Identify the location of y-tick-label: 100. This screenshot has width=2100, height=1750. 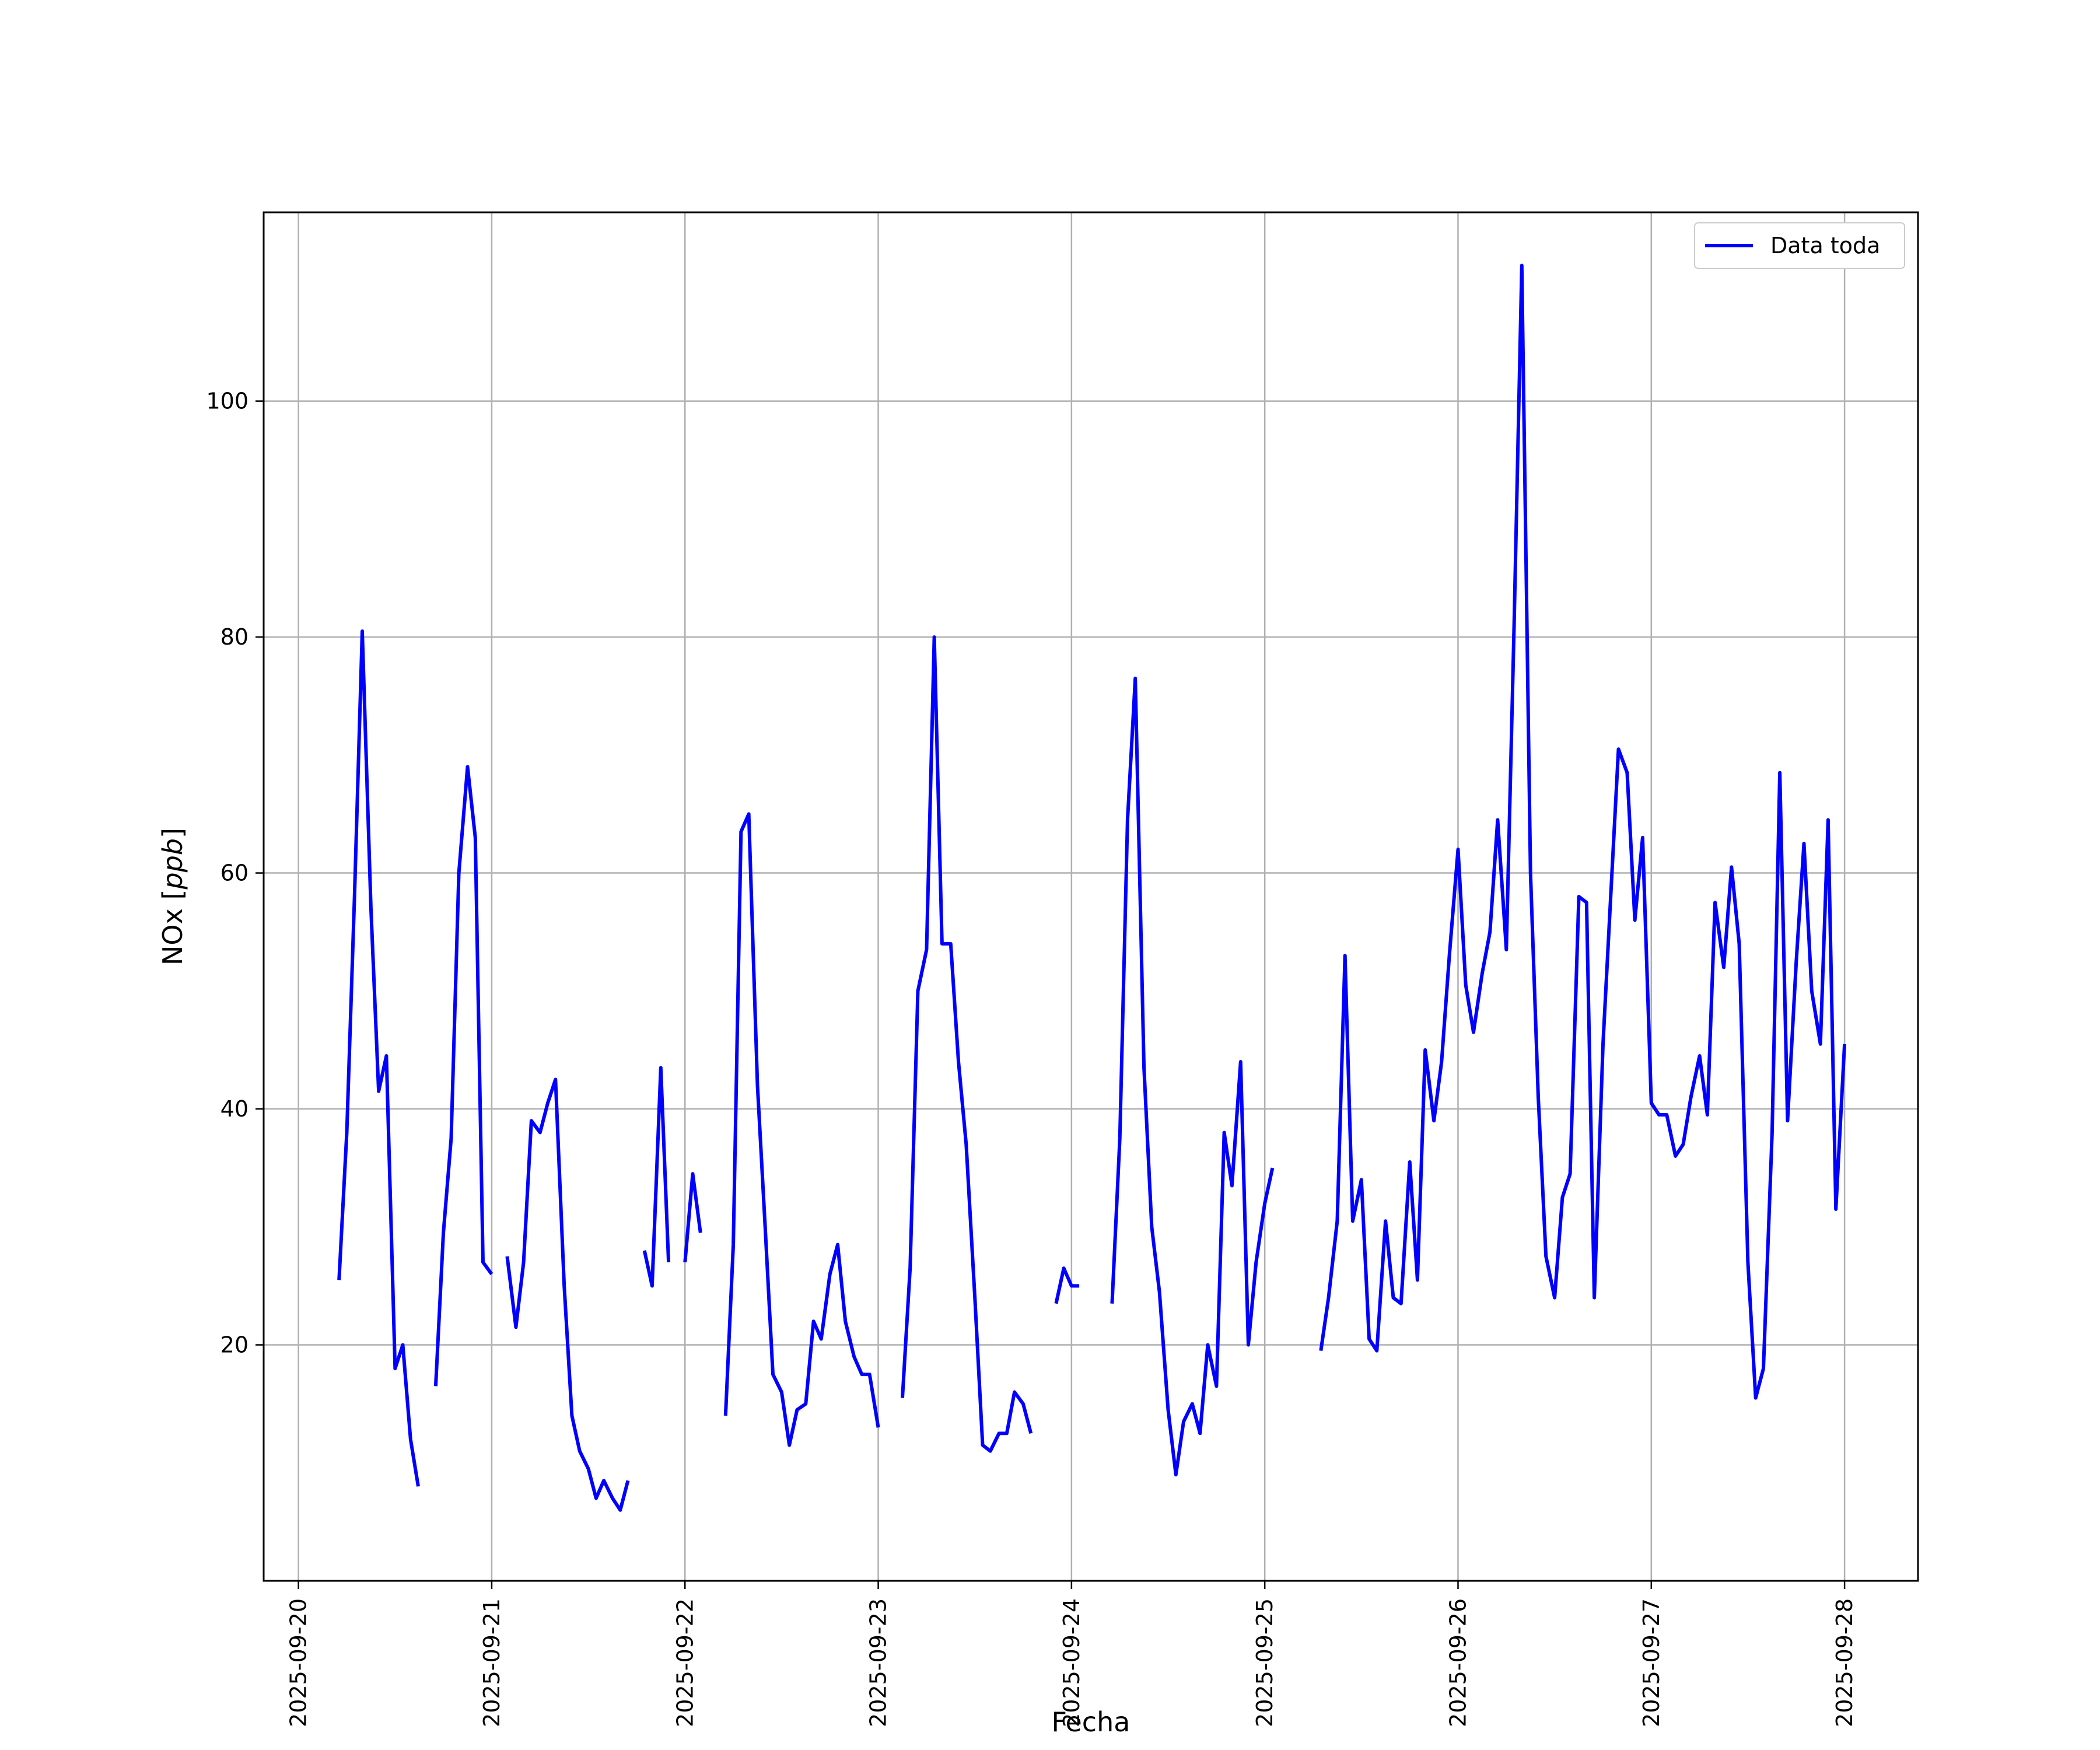
(228, 401).